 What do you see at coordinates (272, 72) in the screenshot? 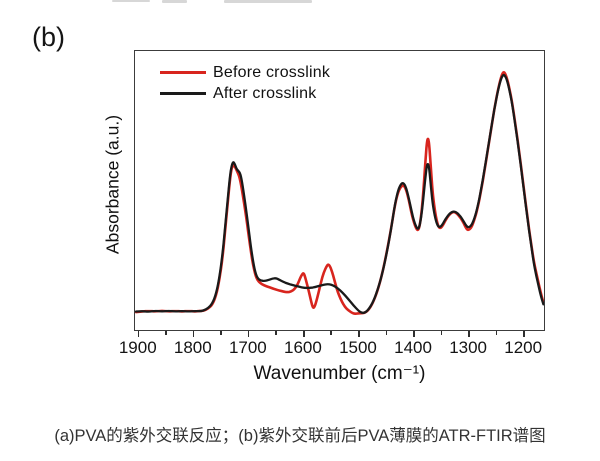
I see `legend-label: Before crosslink` at bounding box center [272, 72].